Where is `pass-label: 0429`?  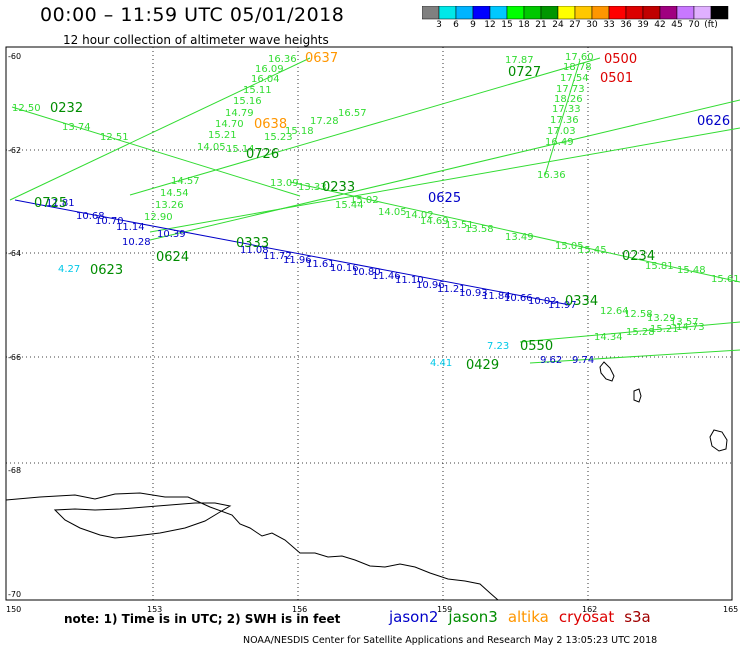 pass-label: 0429 is located at coordinates (482, 365).